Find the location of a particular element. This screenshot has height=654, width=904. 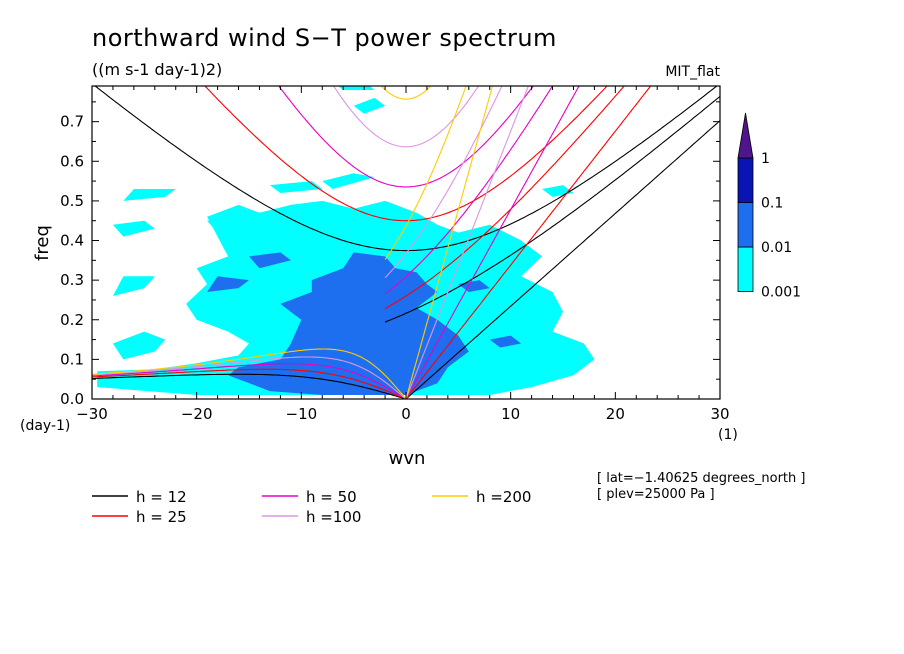

y-tick-label: 0.0 is located at coordinates (72, 399).